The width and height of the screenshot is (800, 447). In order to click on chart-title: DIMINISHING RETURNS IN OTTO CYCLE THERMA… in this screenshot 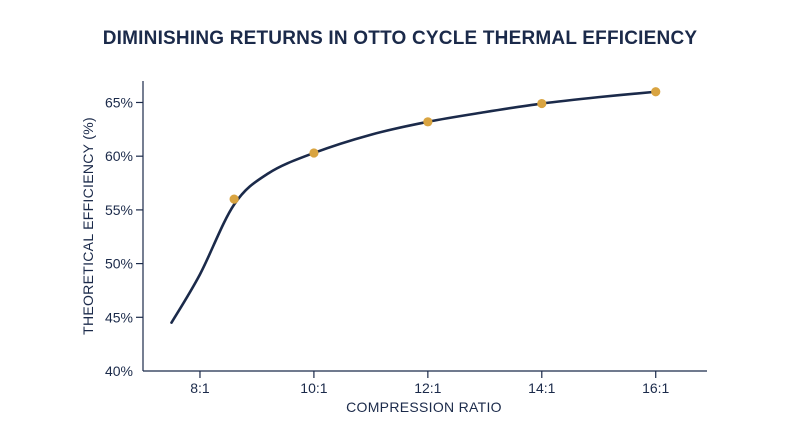, I will do `click(400, 38)`.